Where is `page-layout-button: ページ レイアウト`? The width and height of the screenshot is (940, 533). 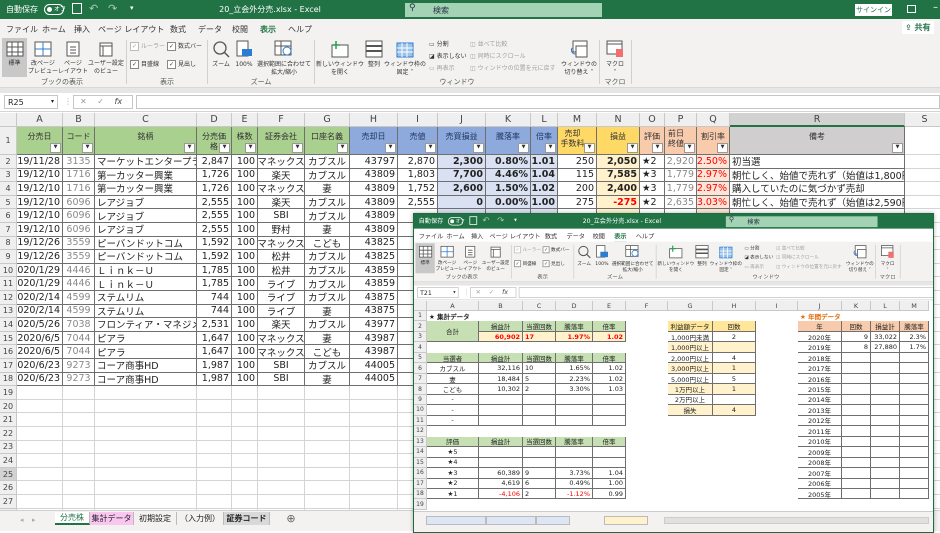 page-layout-button: ページ レイアウト is located at coordinates (73, 57).